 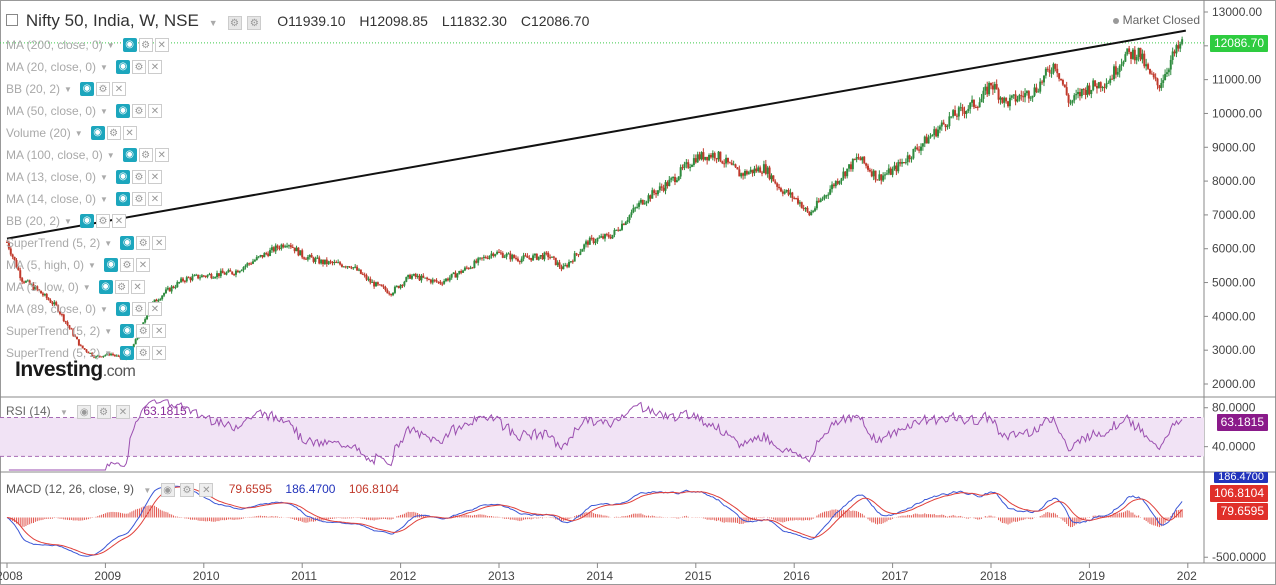 I want to click on rsi-label: RSI (14), so click(x=28, y=411).